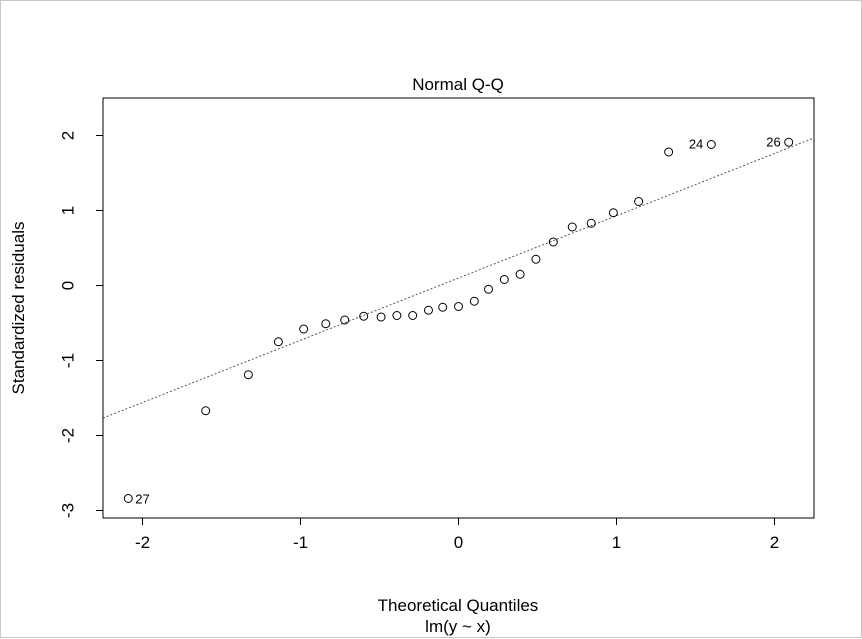 This screenshot has height=639, width=862. What do you see at coordinates (773, 141) in the screenshot?
I see `point-label: 26` at bounding box center [773, 141].